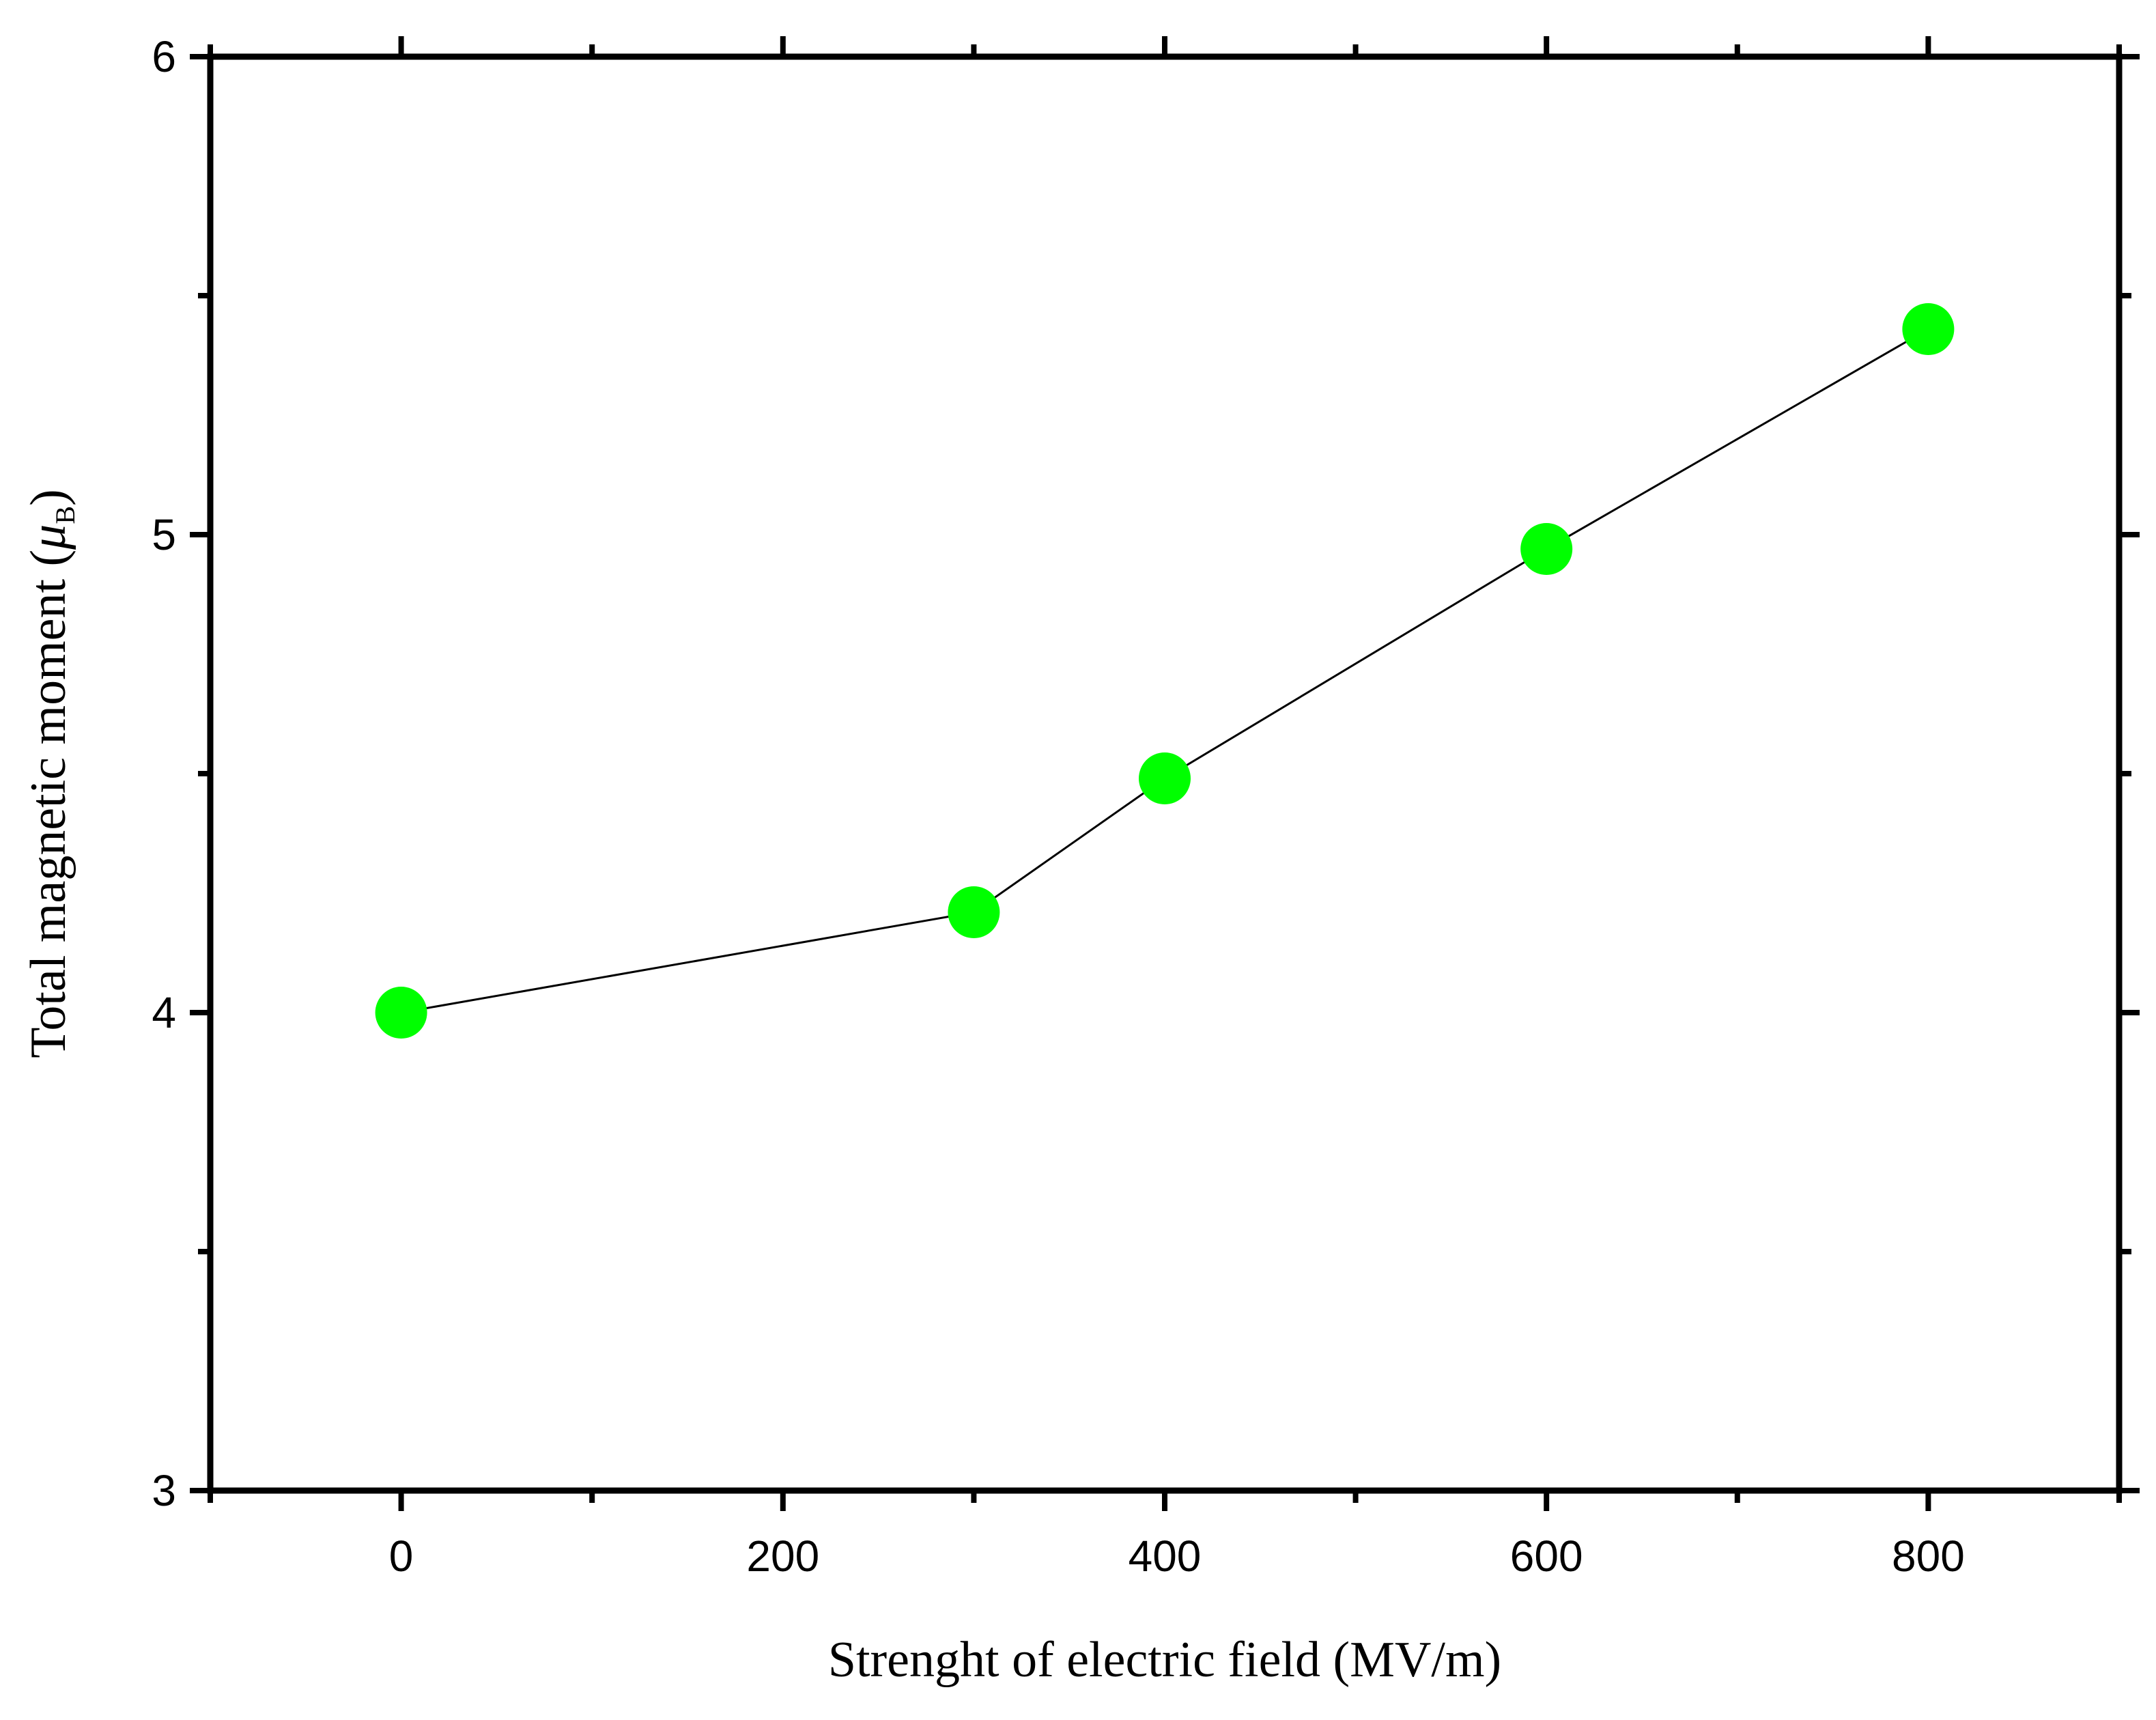 This screenshot has height=1720, width=2156. I want to click on y-tick-label: 3, so click(164, 1490).